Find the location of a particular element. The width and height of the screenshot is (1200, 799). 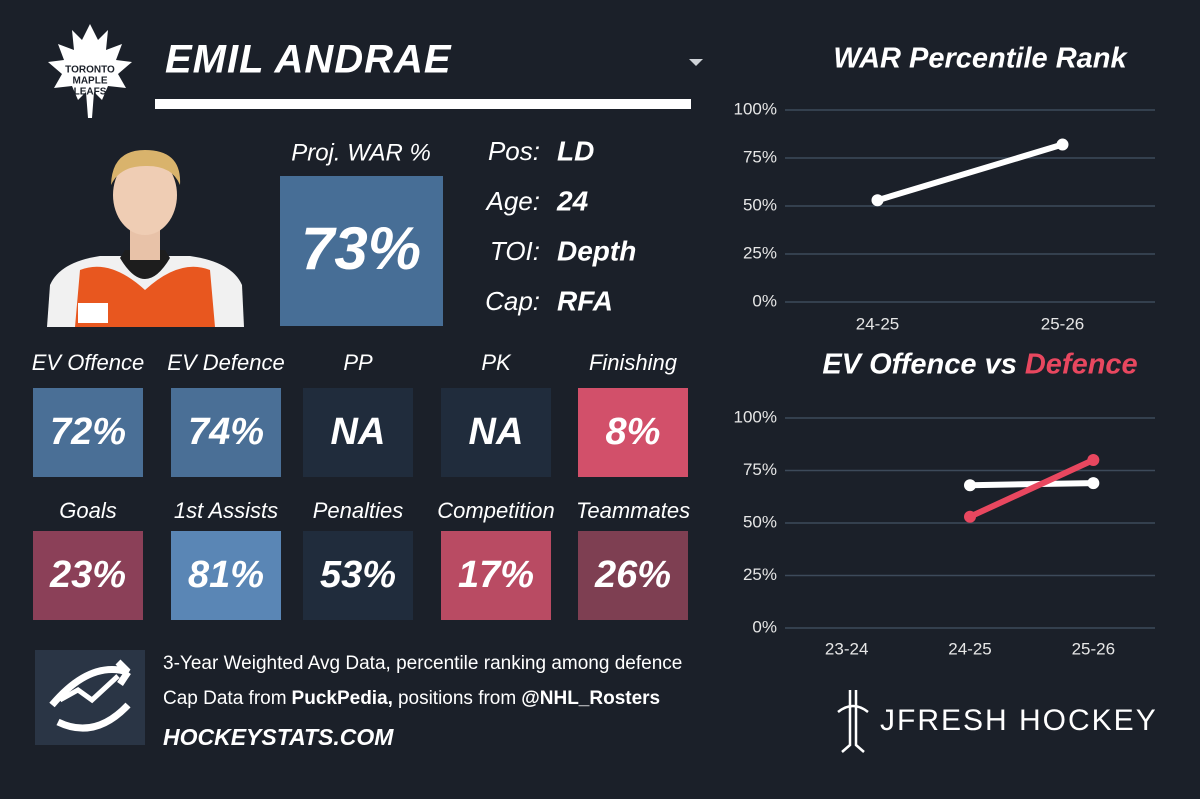

footer-line-part: Cap Data from is located at coordinates (225, 698).